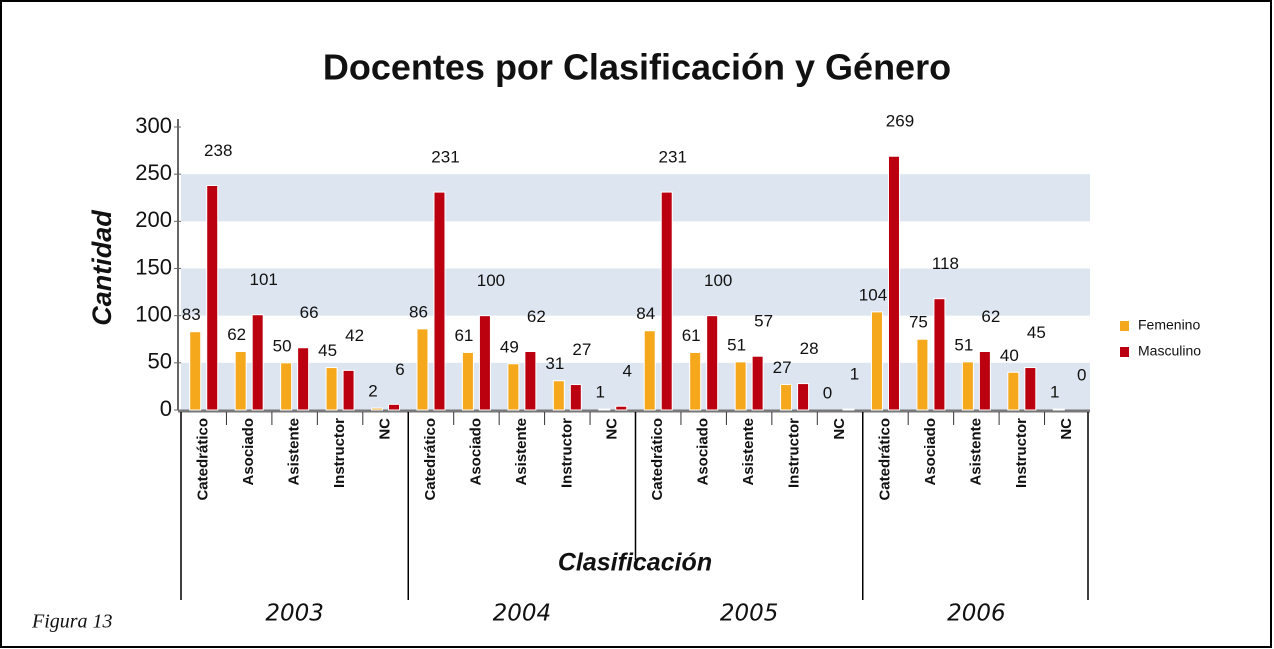  I want to click on group-label: 2003, so click(294, 614).